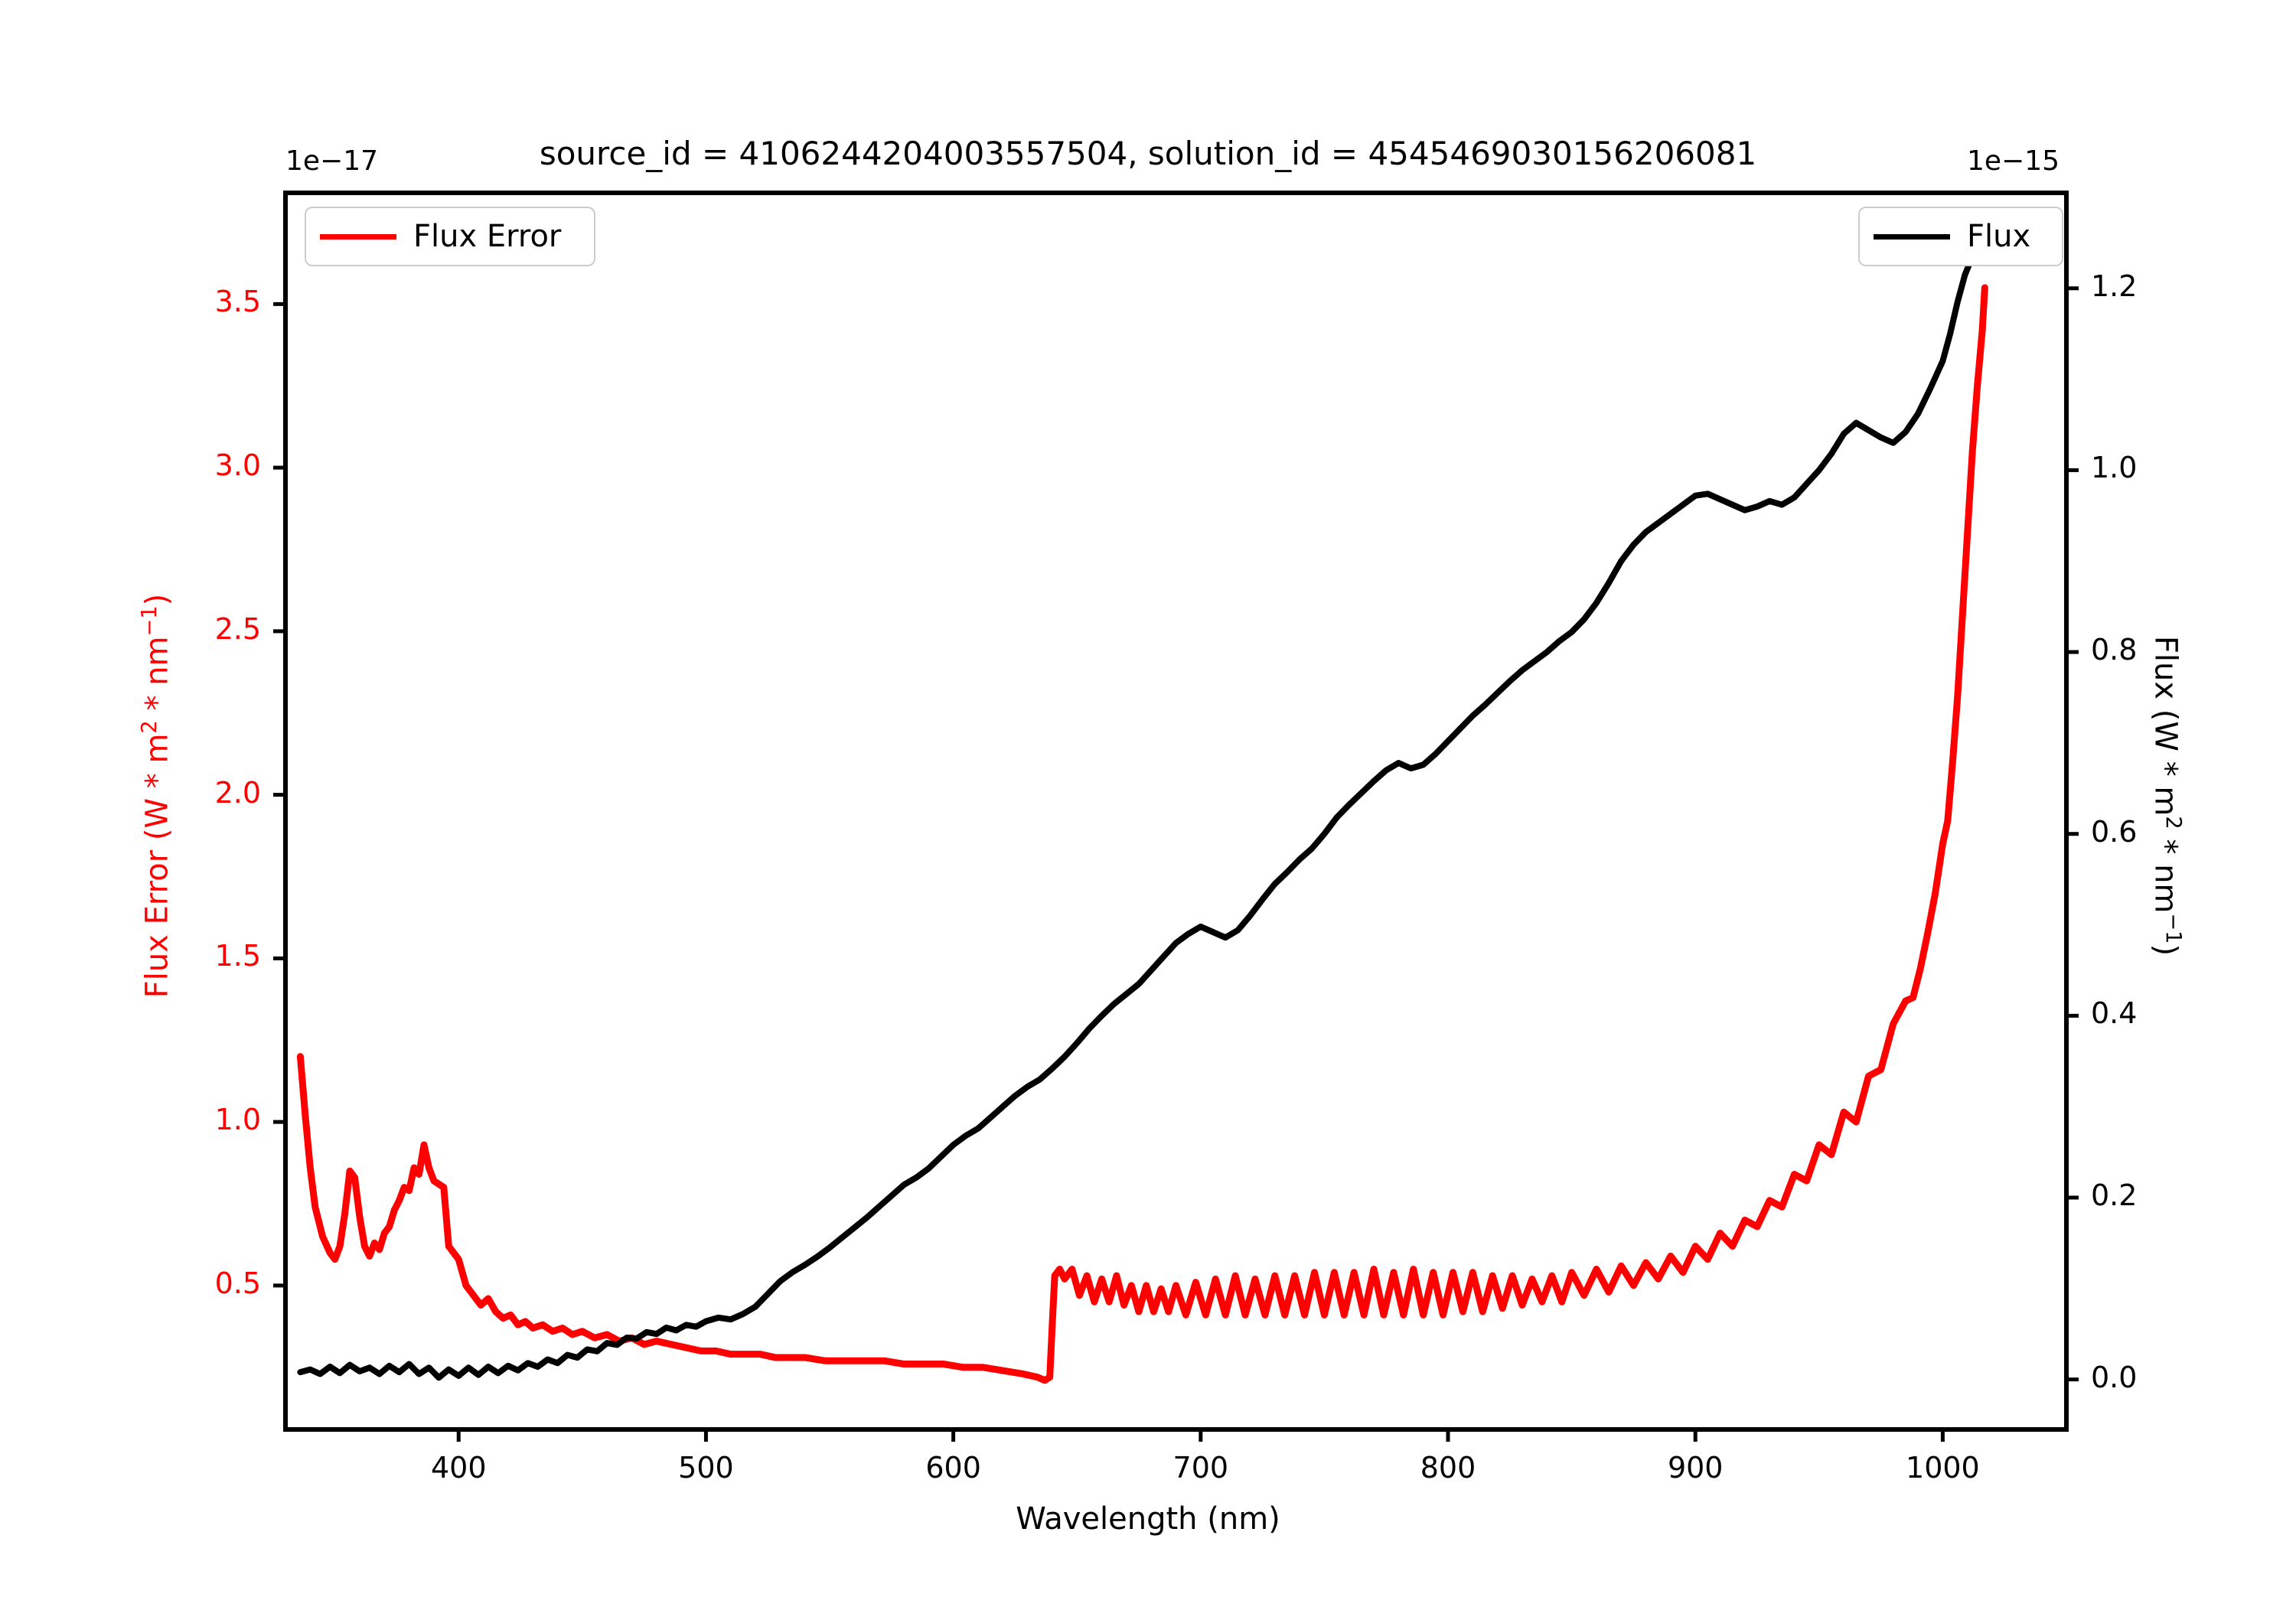 The width and height of the screenshot is (2296, 1607). What do you see at coordinates (1960, 237) in the screenshot?
I see `legend-flux: Flux` at bounding box center [1960, 237].